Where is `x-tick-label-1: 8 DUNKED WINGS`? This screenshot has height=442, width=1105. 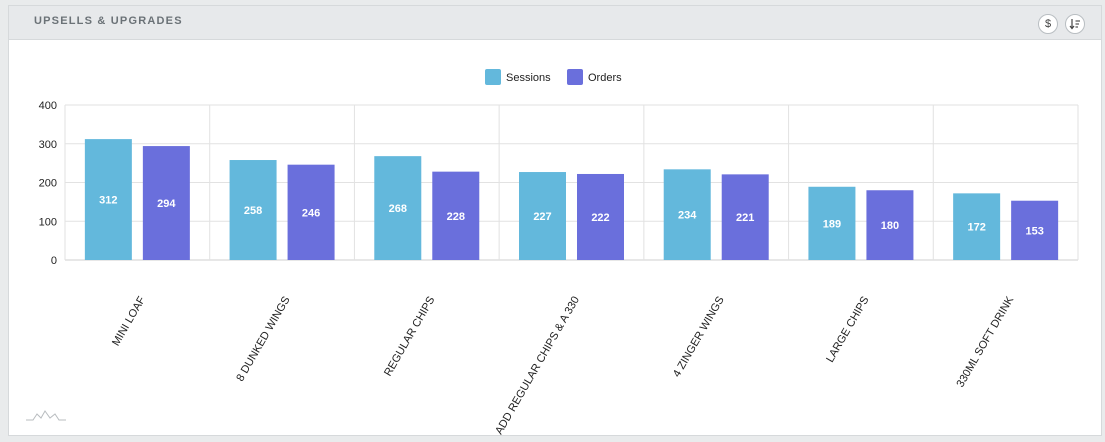 x-tick-label-1: 8 DUNKED WINGS is located at coordinates (263, 339).